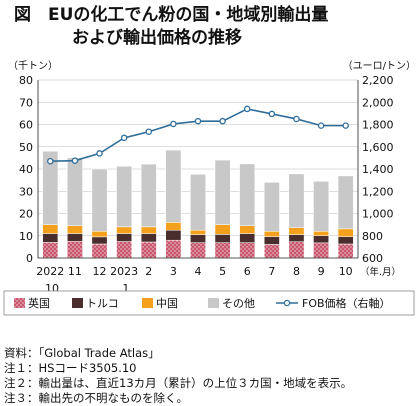  What do you see at coordinates (26, 191) in the screenshot?
I see `left-tick-label: 30` at bounding box center [26, 191].